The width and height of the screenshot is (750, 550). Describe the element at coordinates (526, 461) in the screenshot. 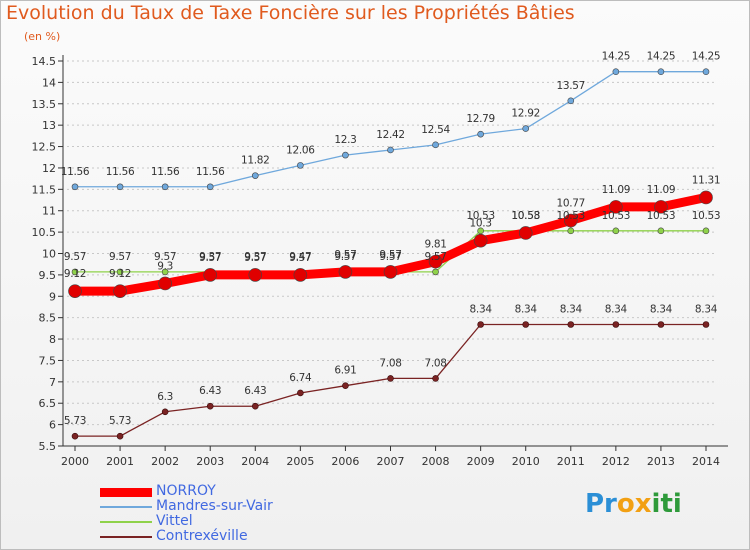

I see `x-tick-label: 2010` at that location.